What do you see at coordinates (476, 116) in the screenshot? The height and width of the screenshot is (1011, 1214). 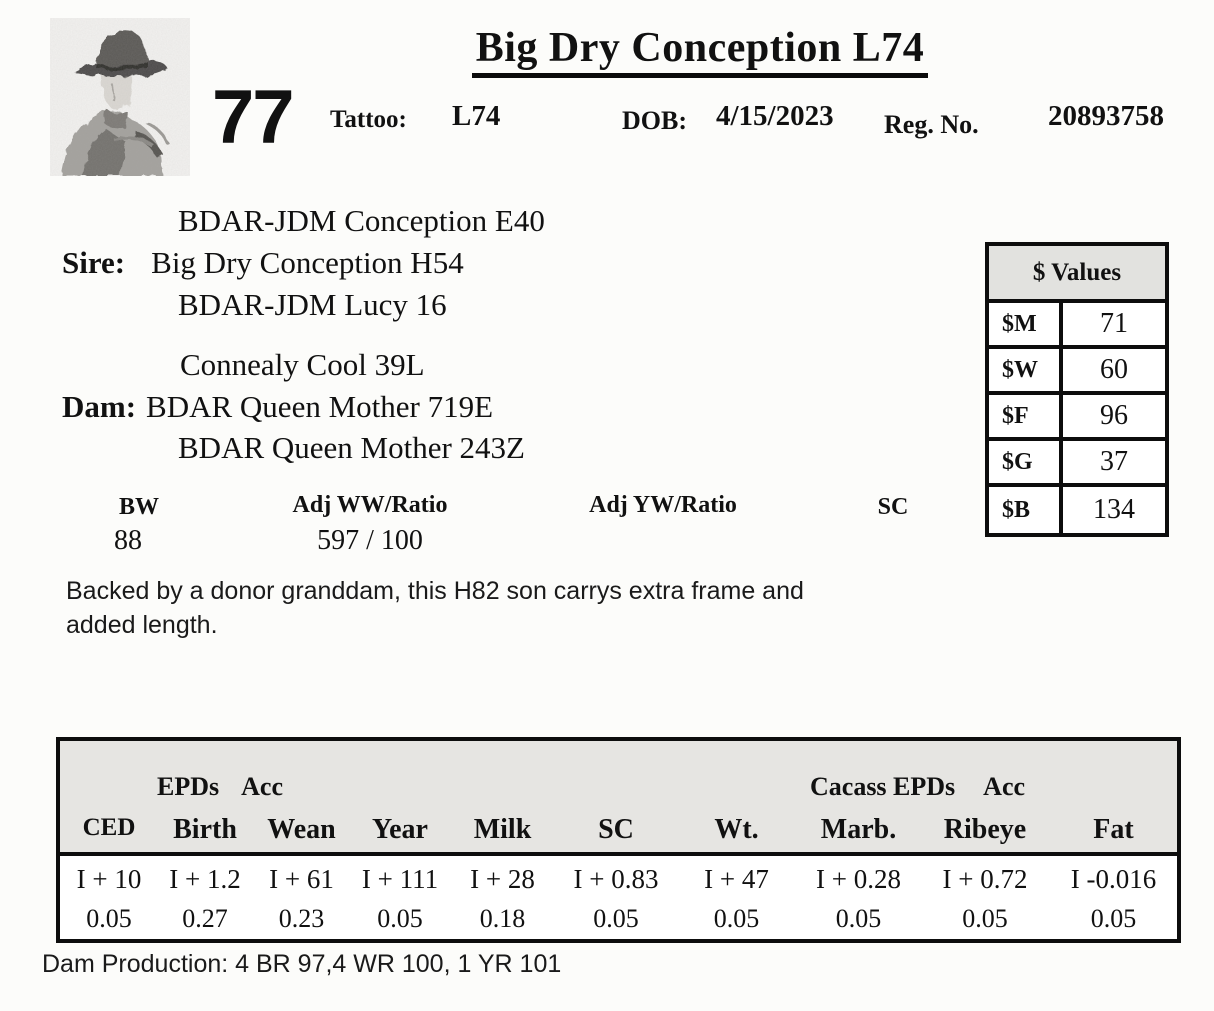 I see `tattoo-value: L74` at bounding box center [476, 116].